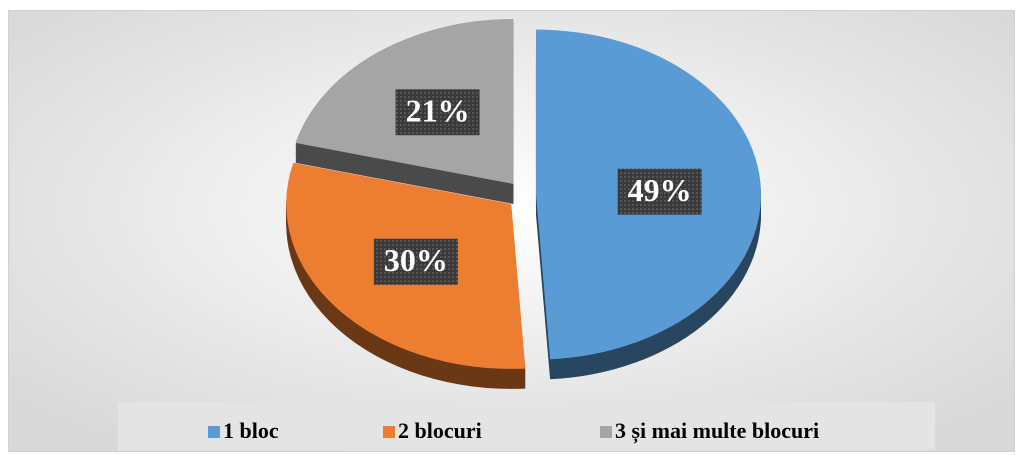 The width and height of the screenshot is (1021, 455). I want to click on data-label: 30%, so click(416, 260).